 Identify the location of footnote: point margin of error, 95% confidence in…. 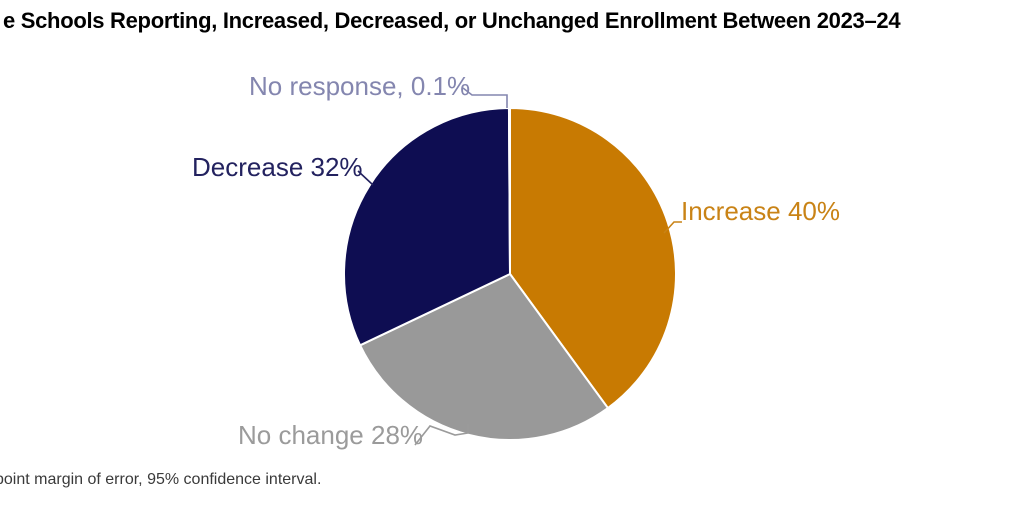
(161, 479).